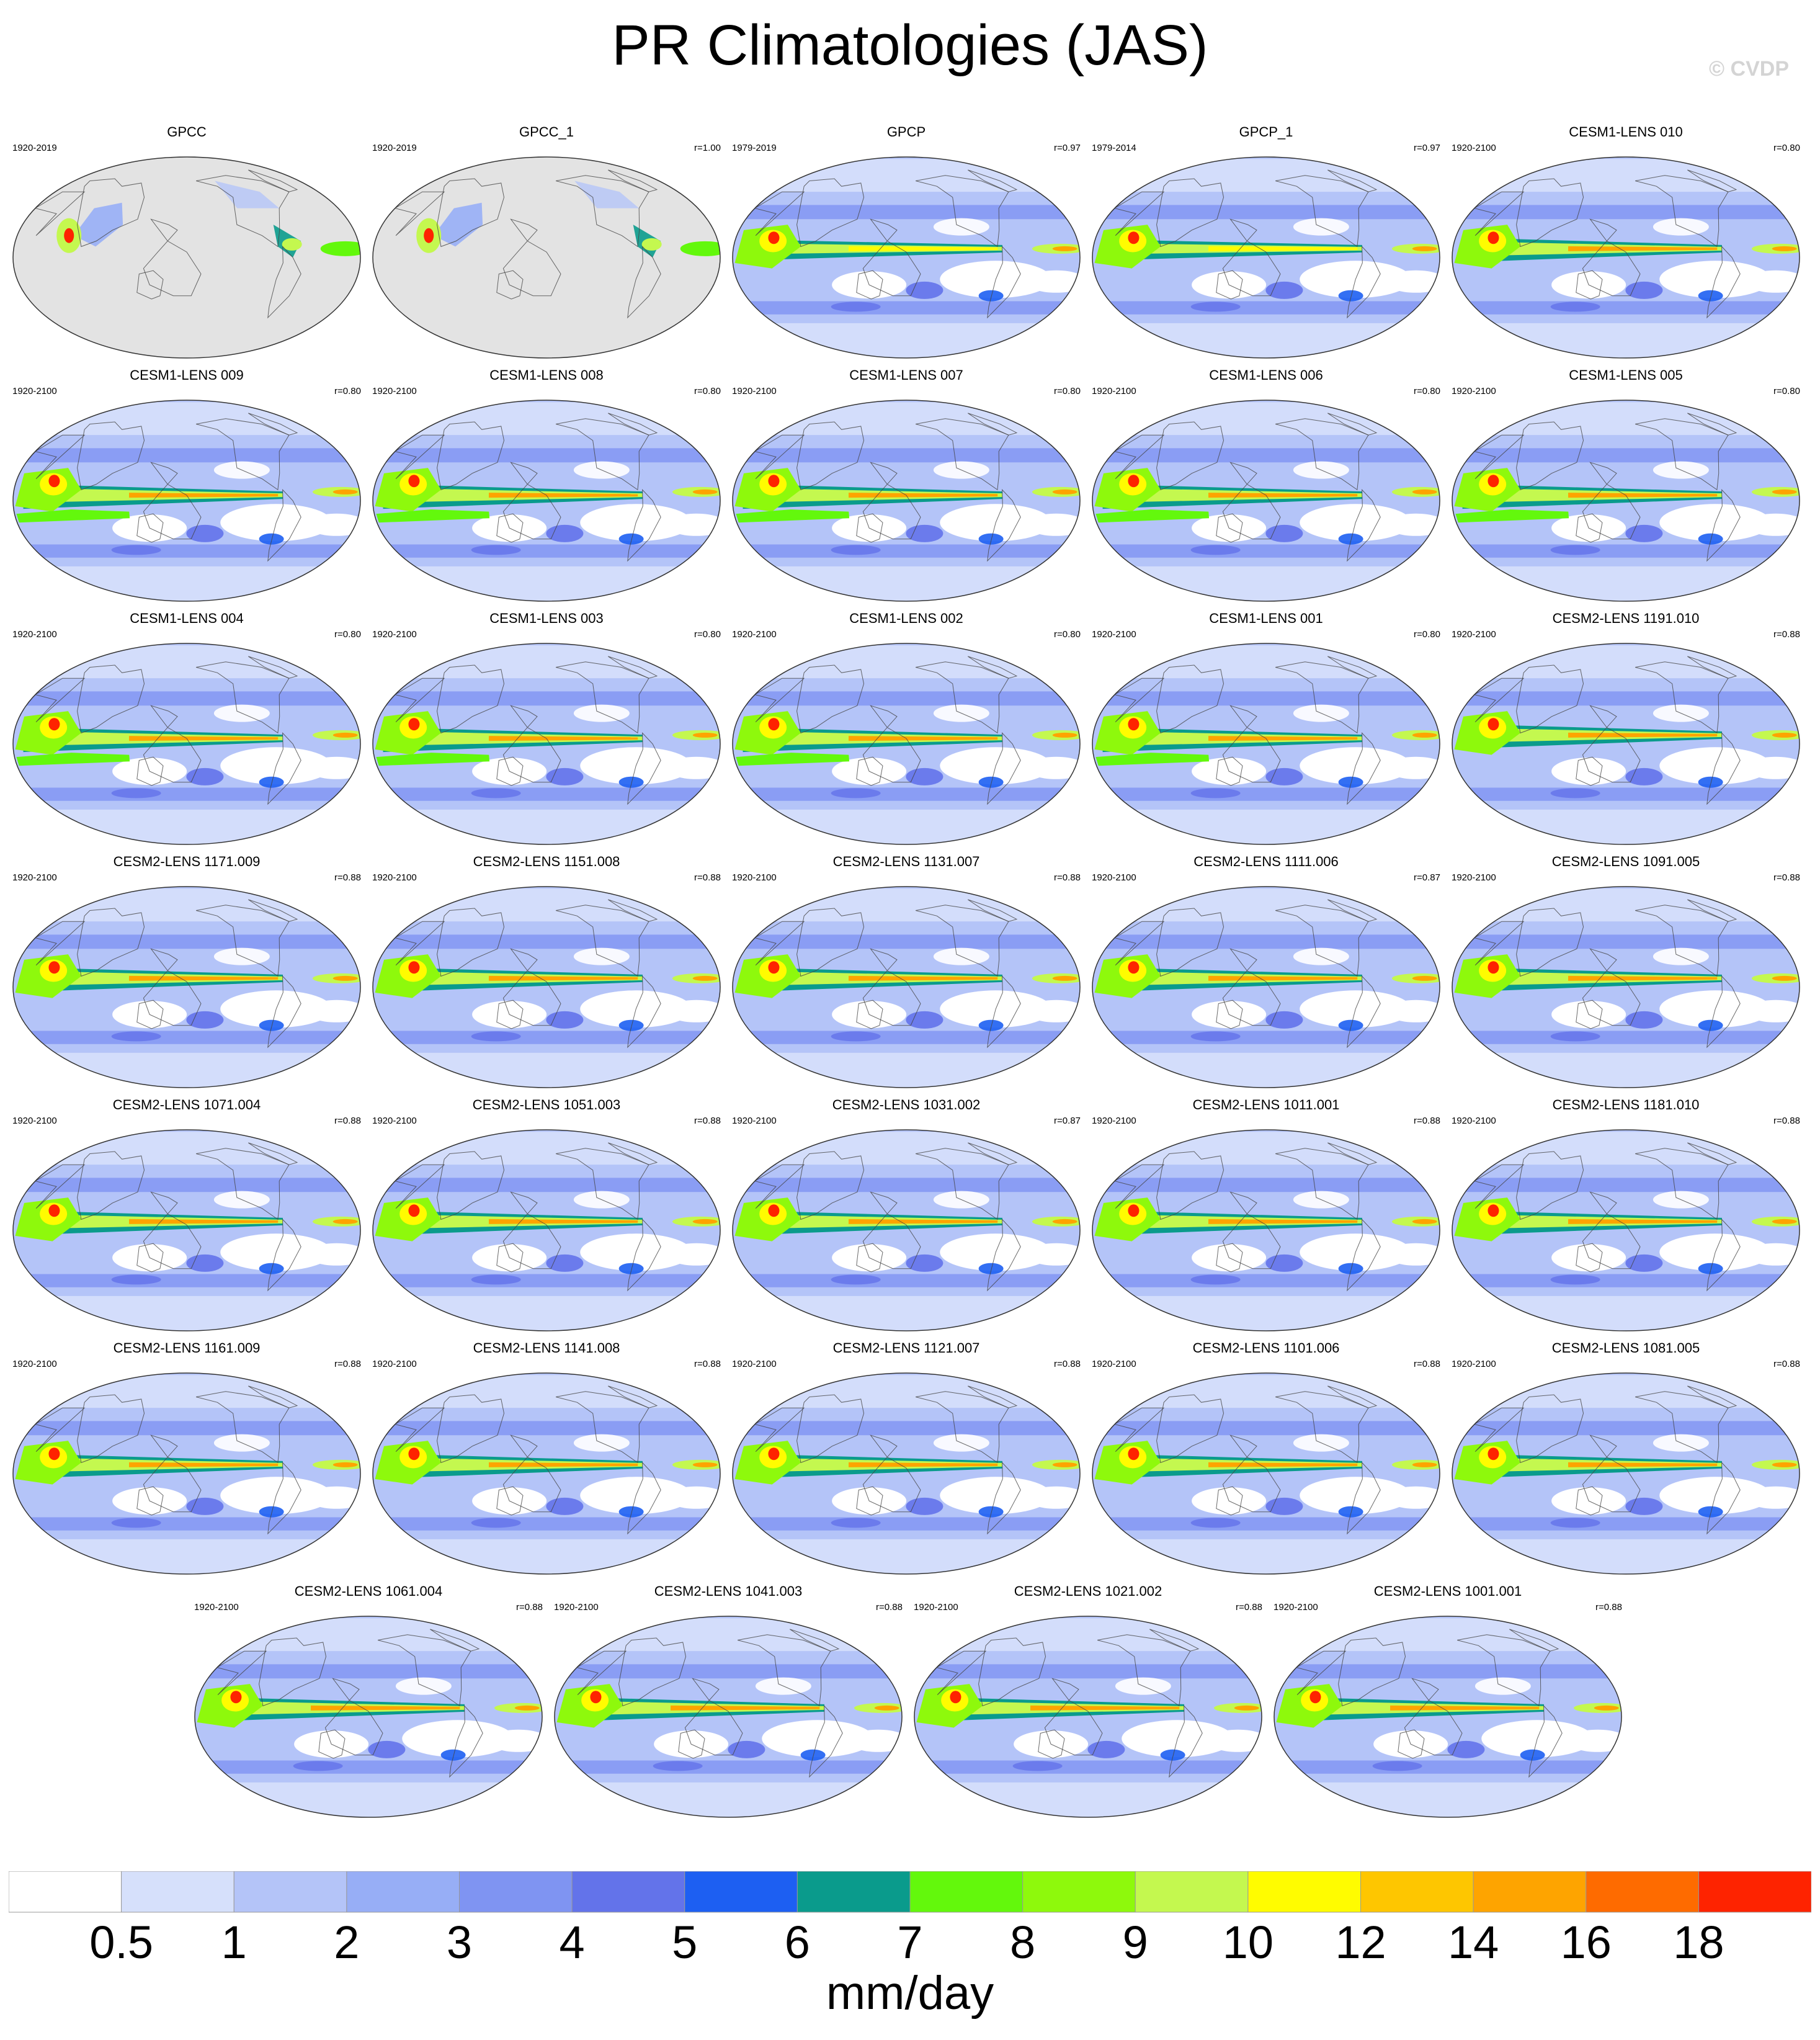  I want to click on panel-correlation: r=0.88, so click(1427, 1121).